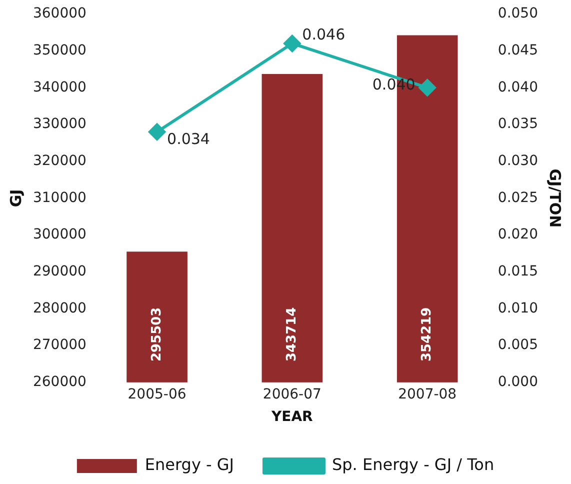 The height and width of the screenshot is (484, 571). What do you see at coordinates (518, 382) in the screenshot?
I see `y2-tick-label: 0.000` at bounding box center [518, 382].